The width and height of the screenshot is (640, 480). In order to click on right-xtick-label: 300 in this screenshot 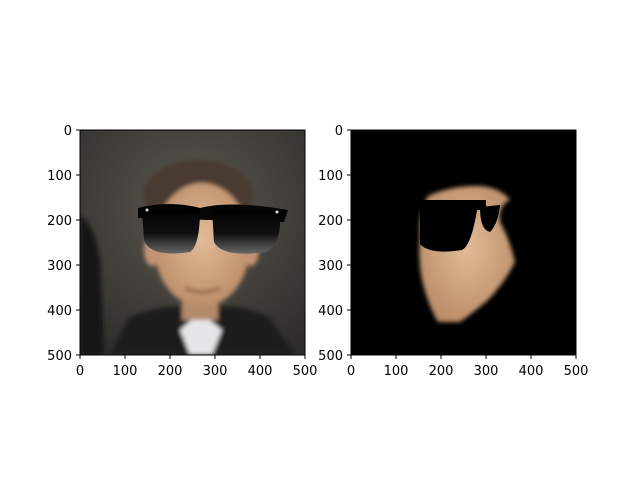, I will do `click(486, 371)`.